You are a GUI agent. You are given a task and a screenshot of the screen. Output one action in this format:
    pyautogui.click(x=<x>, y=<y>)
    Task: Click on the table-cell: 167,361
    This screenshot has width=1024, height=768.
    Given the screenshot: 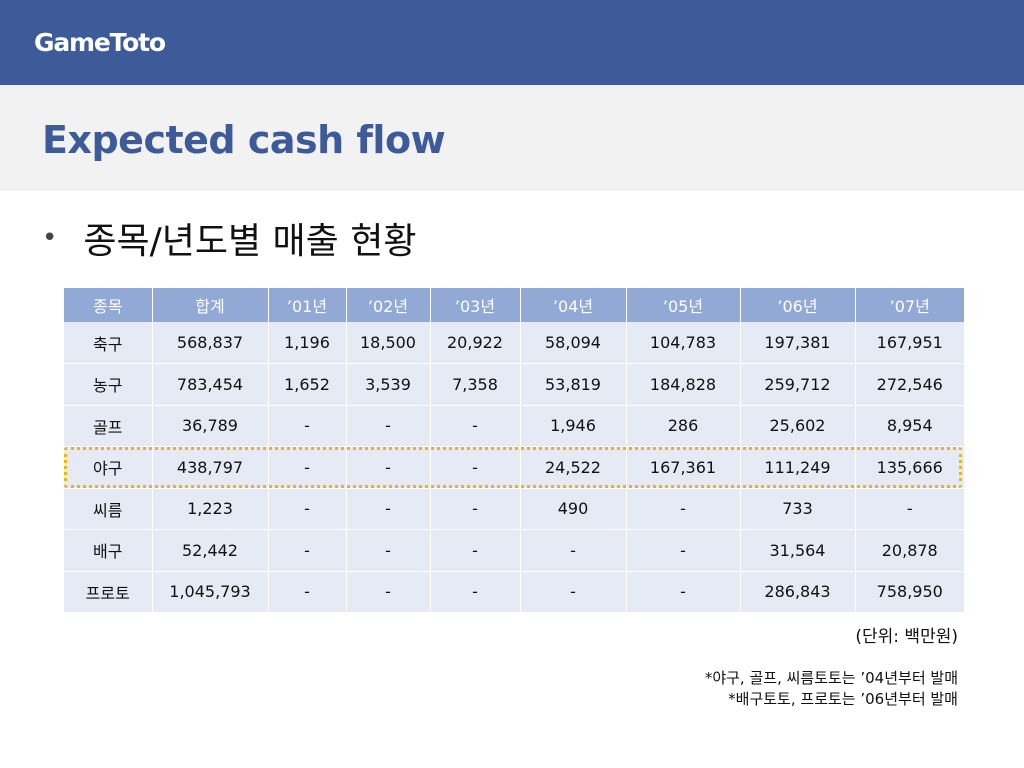 What is the action you would take?
    pyautogui.click(x=683, y=467)
    